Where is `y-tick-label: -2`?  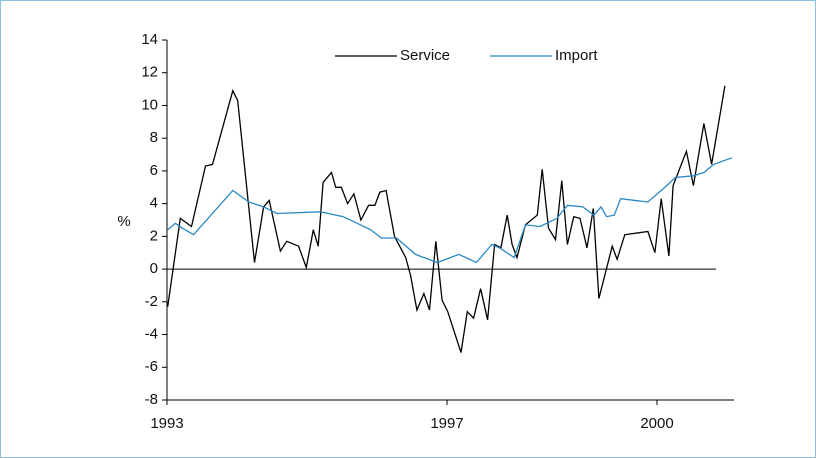 y-tick-label: -2 is located at coordinates (151, 301).